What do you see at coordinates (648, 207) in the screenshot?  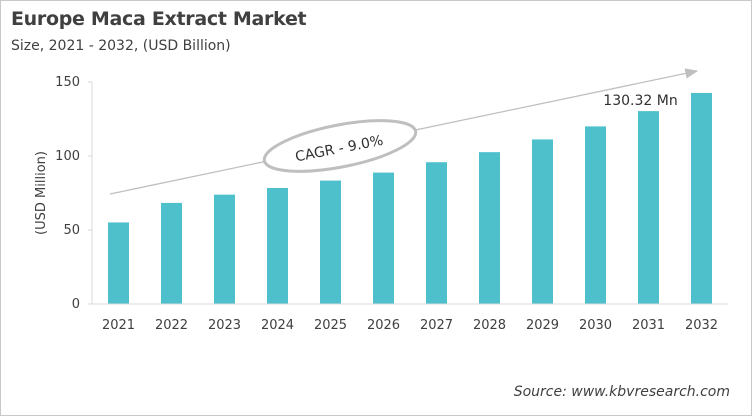 I see `bar-2031` at bounding box center [648, 207].